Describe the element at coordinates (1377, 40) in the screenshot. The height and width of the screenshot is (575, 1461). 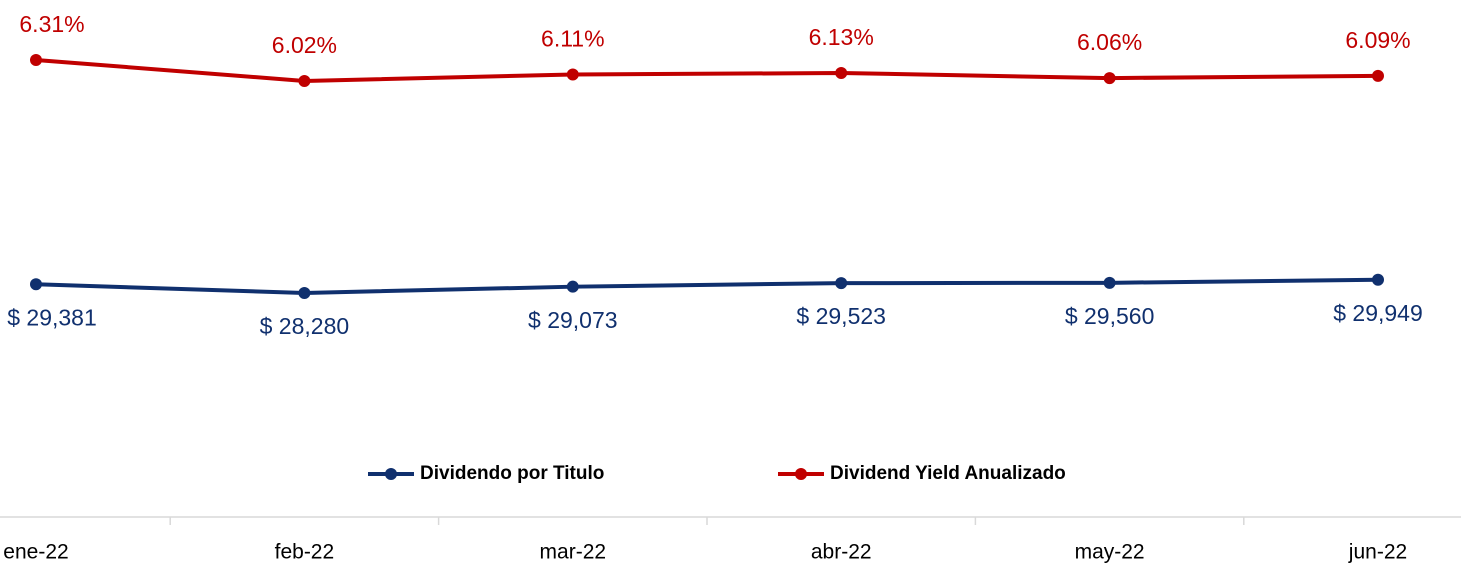
I see `data-label: 6.09%` at that location.